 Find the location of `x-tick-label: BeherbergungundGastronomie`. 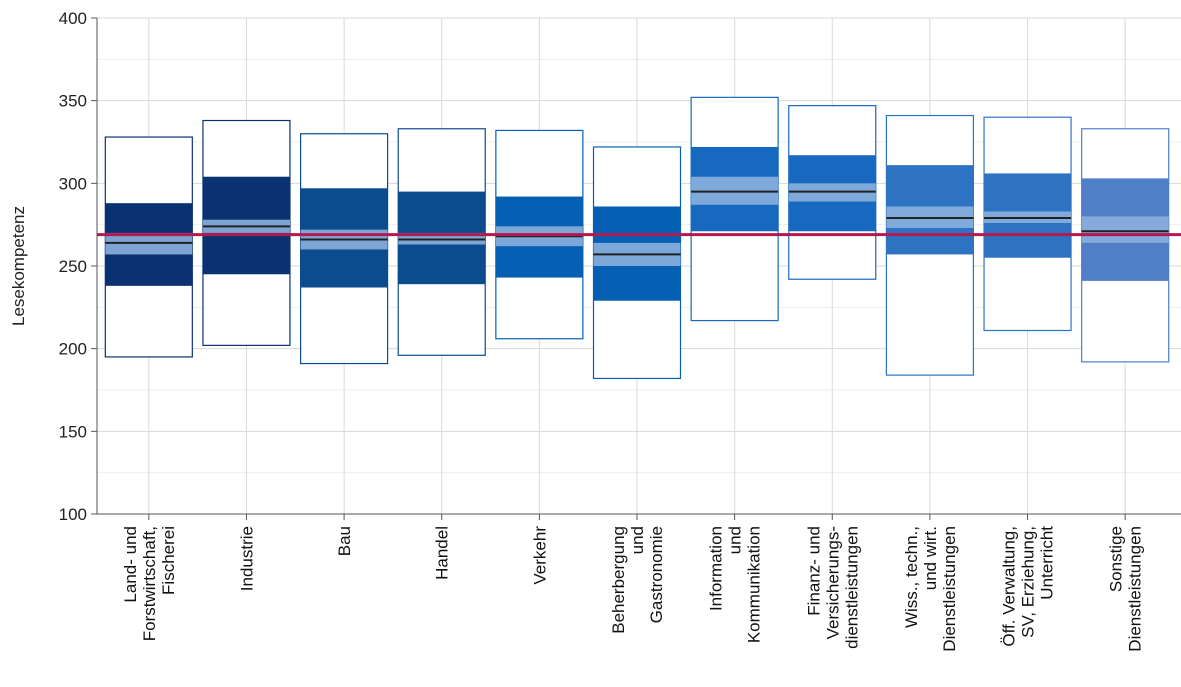

x-tick-label: BeherbergungundGastronomie is located at coordinates (637, 580).